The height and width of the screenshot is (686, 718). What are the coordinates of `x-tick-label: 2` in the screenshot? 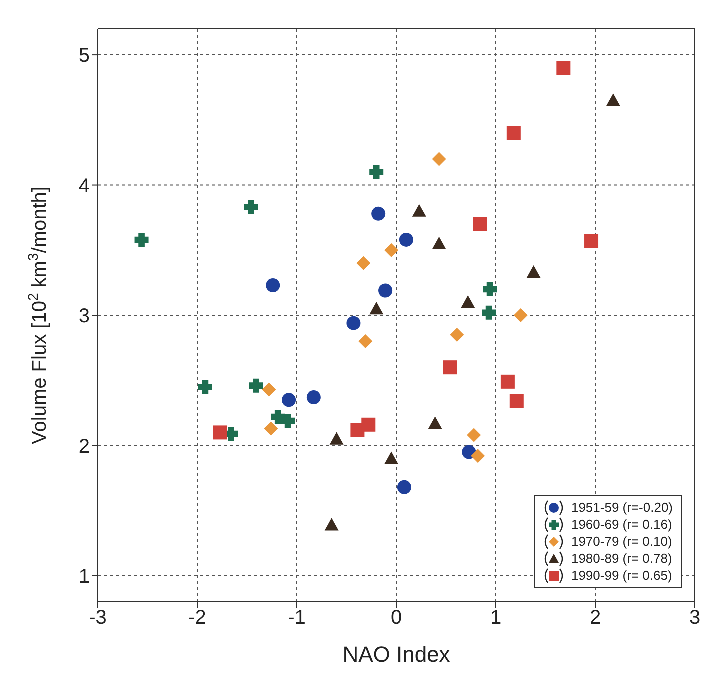 It's located at (596, 618).